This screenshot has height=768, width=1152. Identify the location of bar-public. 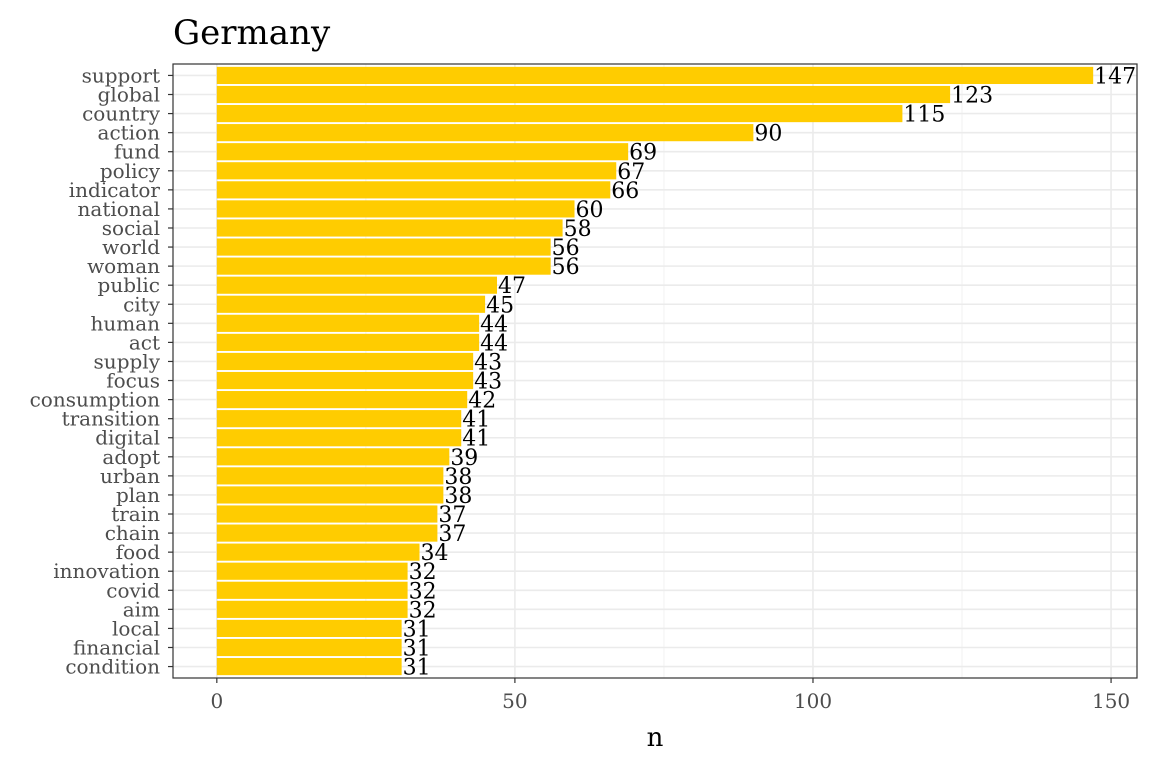
(357, 285).